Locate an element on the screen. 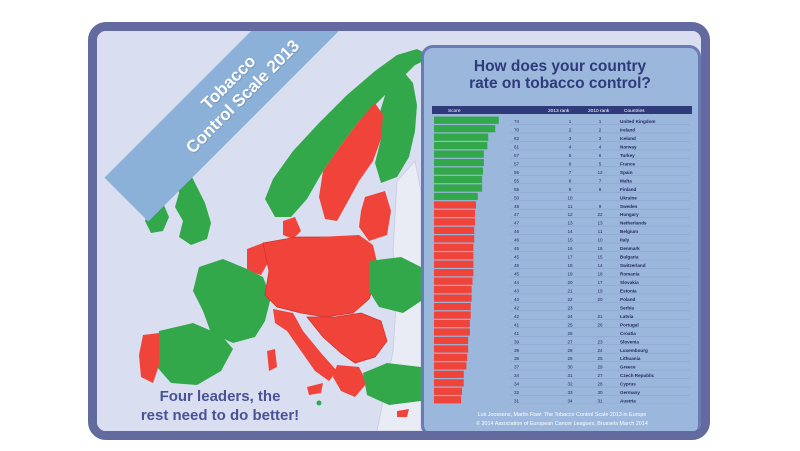  rank-2010-label: 15 is located at coordinates (600, 257).